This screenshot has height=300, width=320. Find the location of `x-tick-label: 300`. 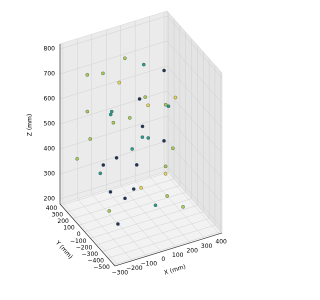

x-tick-label: 300 is located at coordinates (207, 246).